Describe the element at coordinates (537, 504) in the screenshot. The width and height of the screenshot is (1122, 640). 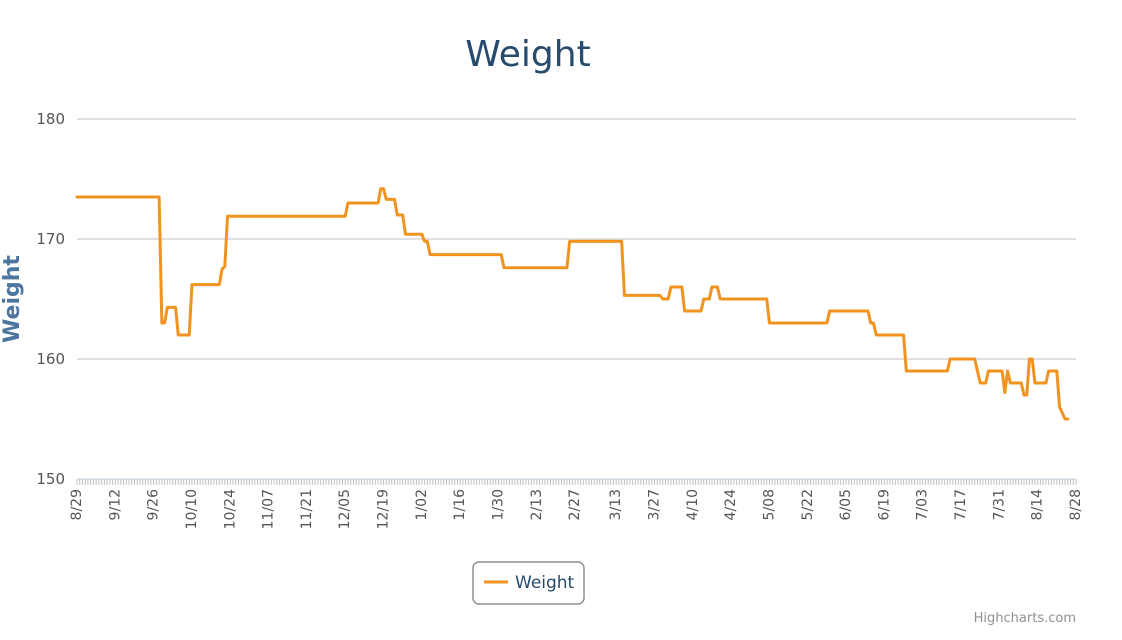
I see `x-tick-label: 2/13` at that location.